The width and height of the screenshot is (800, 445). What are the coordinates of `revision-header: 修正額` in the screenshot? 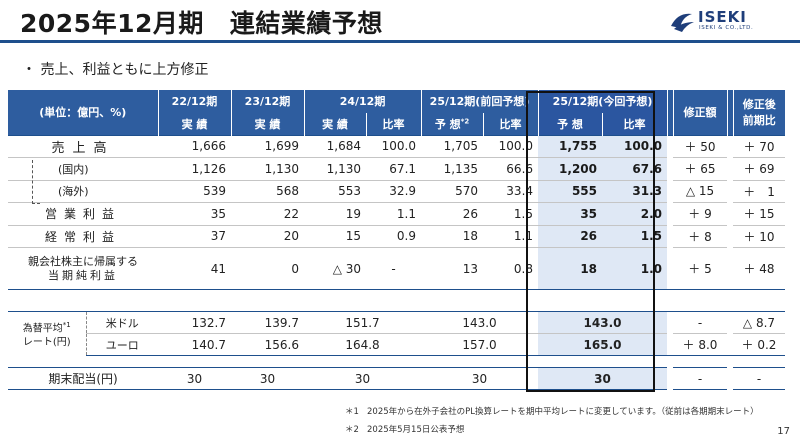 It's located at (700, 112).